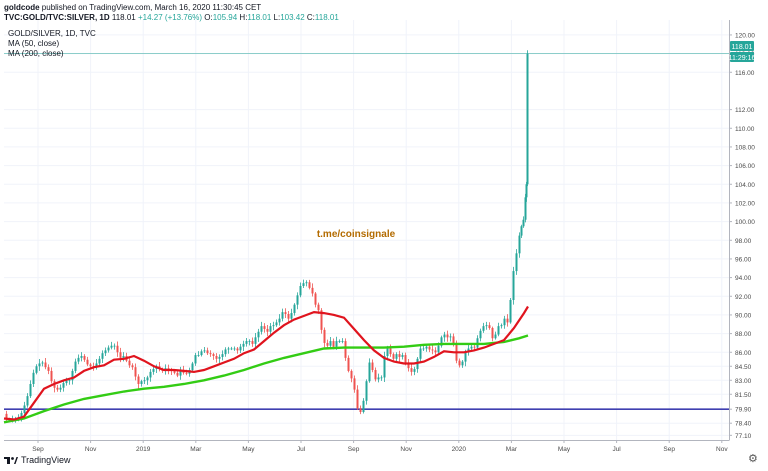 Image resolution: width=768 pixels, height=471 pixels. What do you see at coordinates (743, 424) in the screenshot?
I see `price-tick-label: 78.40` at bounding box center [743, 424].